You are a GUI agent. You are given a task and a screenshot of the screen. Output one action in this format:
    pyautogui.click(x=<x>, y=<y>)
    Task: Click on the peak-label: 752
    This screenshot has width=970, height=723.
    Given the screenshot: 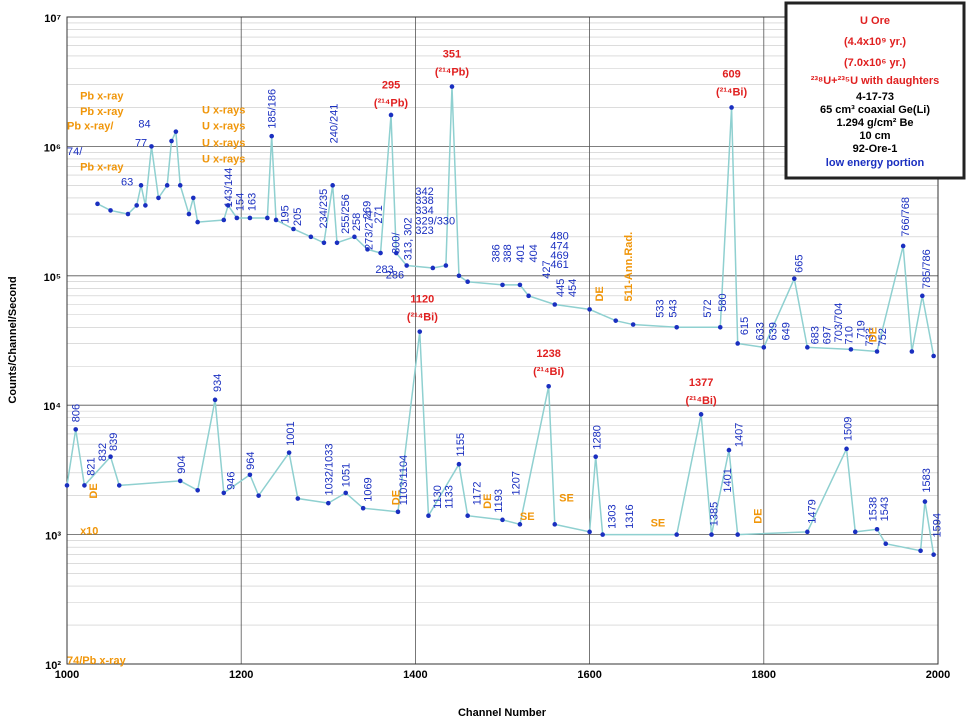 What is the action you would take?
    pyautogui.click(x=883, y=337)
    